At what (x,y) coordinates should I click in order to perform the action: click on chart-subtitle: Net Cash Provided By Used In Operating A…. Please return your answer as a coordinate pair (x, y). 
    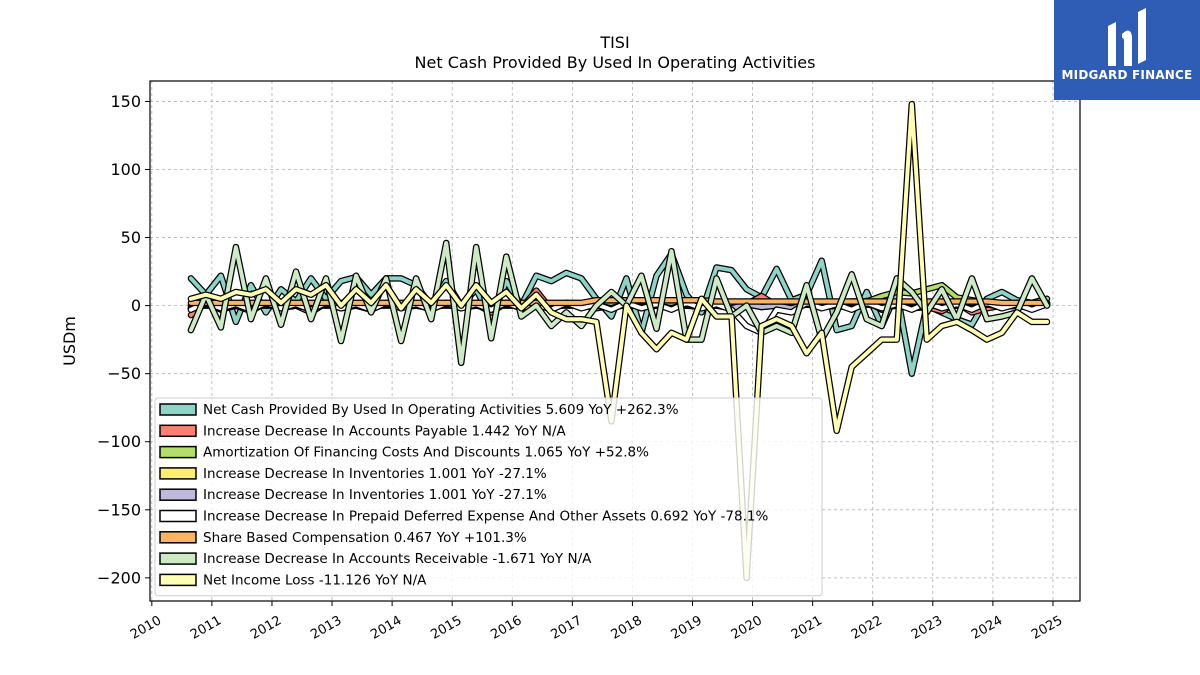
    Looking at the image, I should click on (615, 62).